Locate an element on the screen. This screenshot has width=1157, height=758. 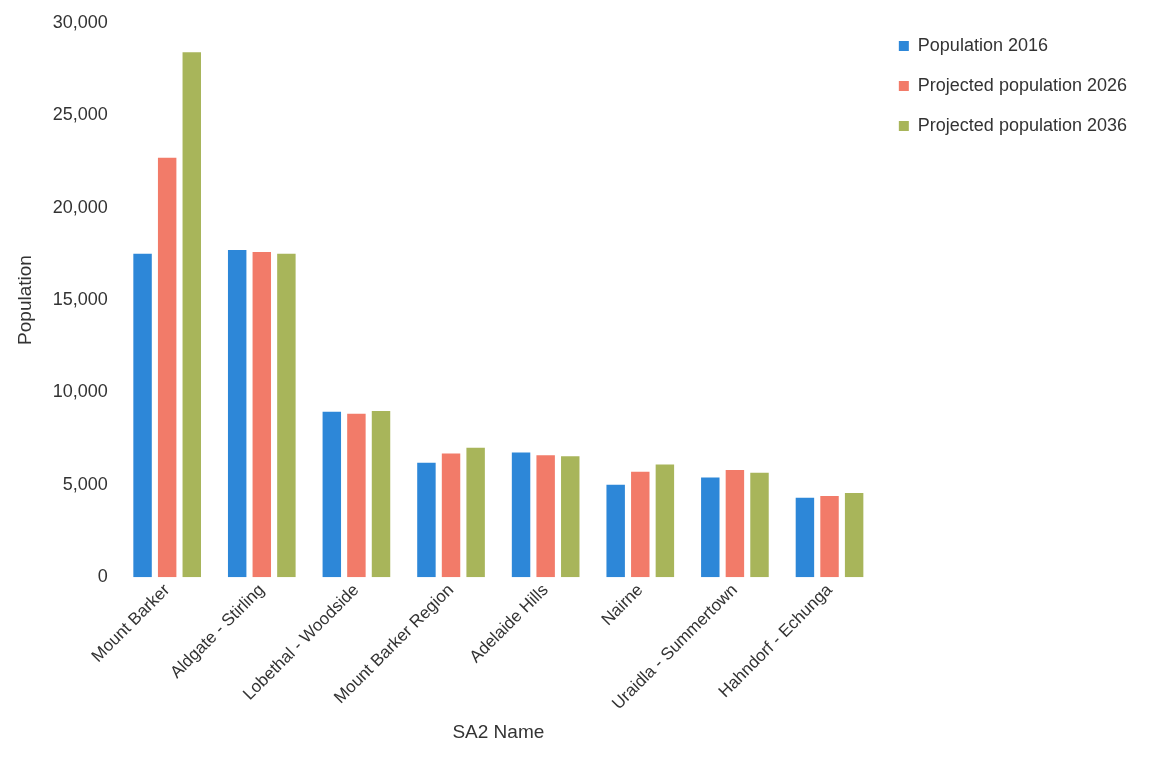
y-tick-label: 5,000 is located at coordinates (85, 483).